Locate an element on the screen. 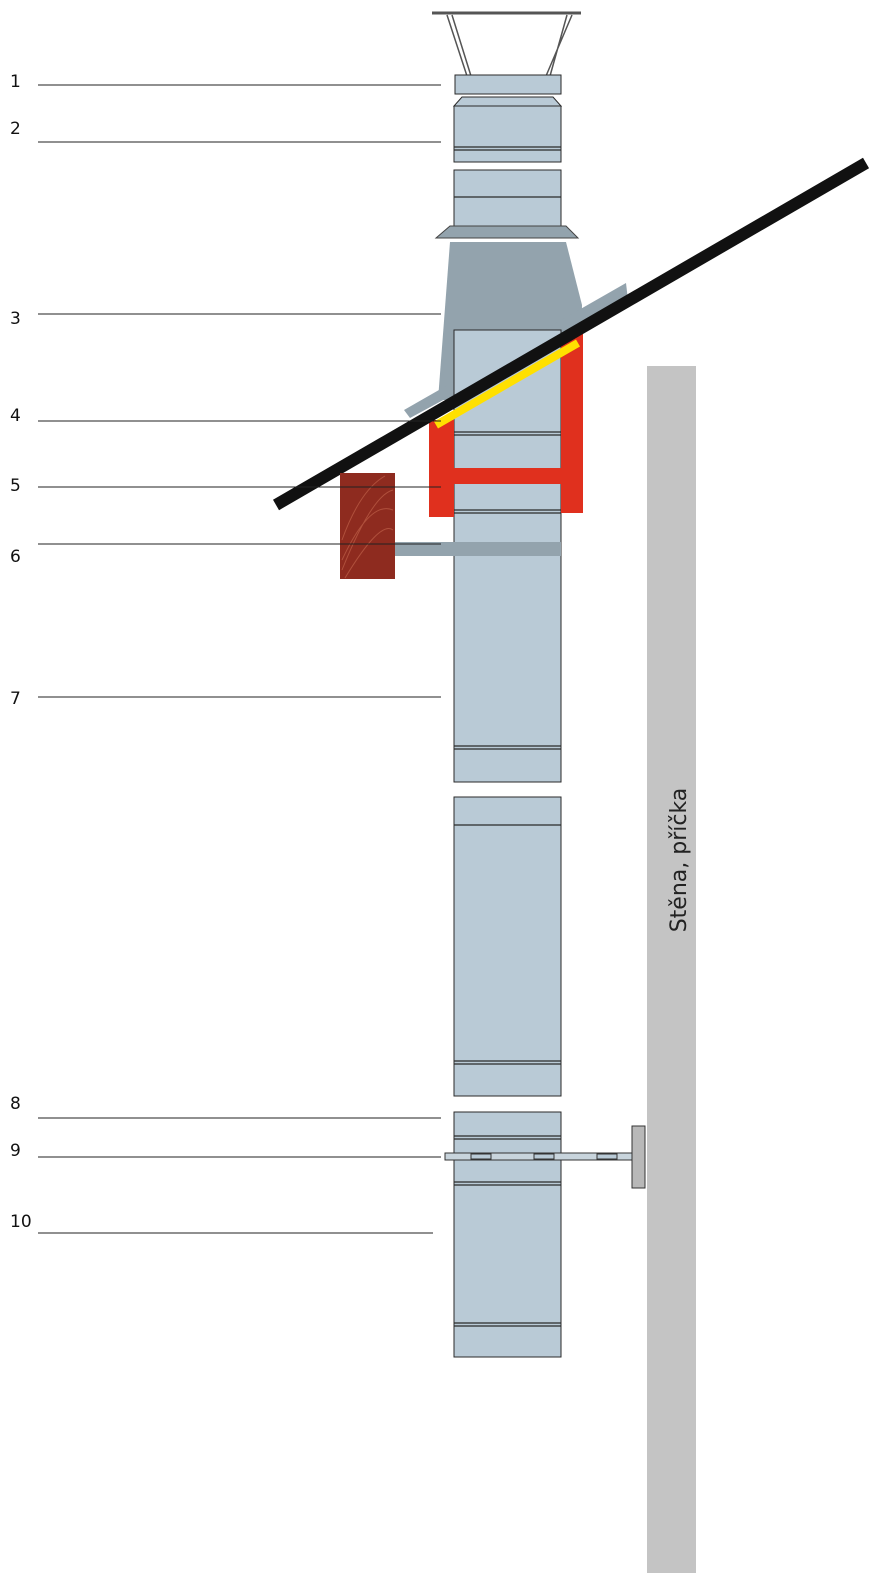 This screenshot has width=869, height=1573. bracket-plate is located at coordinates (638, 1157).